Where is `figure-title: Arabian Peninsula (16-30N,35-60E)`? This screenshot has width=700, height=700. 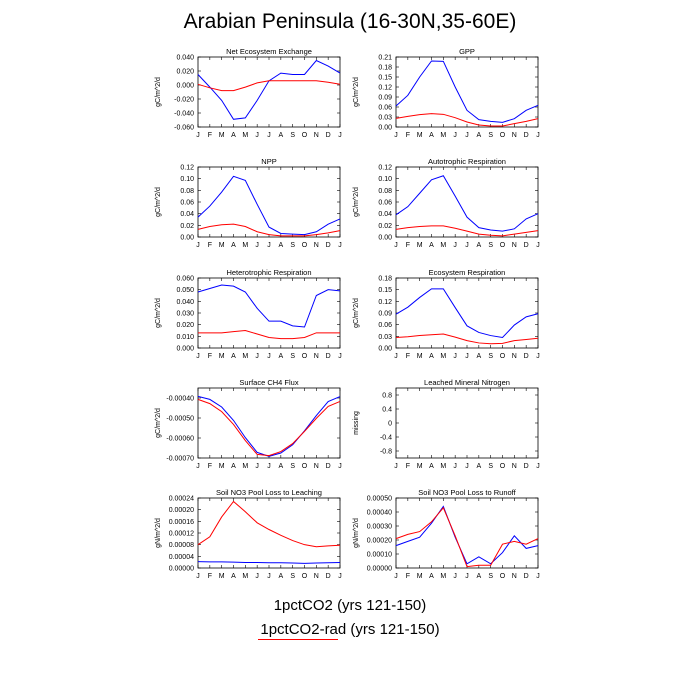 figure-title: Arabian Peninsula (16-30N,35-60E) is located at coordinates (350, 21).